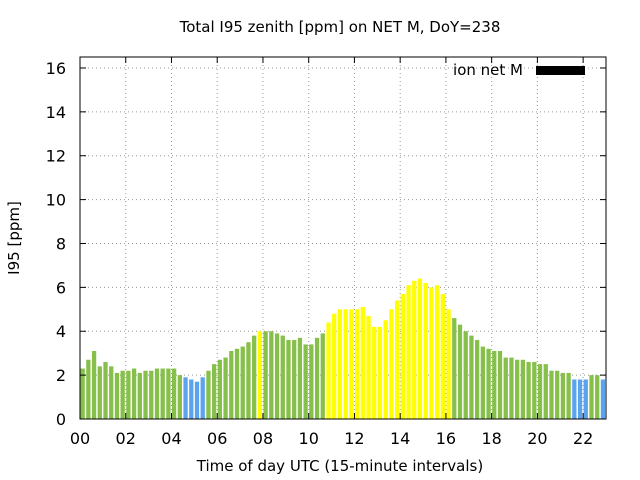 The height and width of the screenshot is (480, 640). What do you see at coordinates (61, 331) in the screenshot?
I see `y-tick-label: 4` at bounding box center [61, 331].